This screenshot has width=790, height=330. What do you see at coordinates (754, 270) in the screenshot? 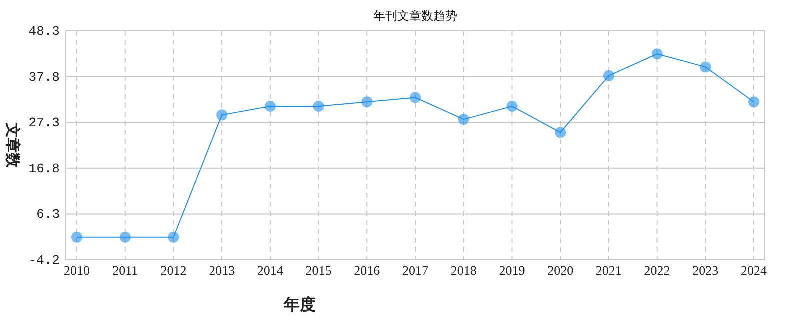
I see `x-tick-label: 2024` at bounding box center [754, 270].